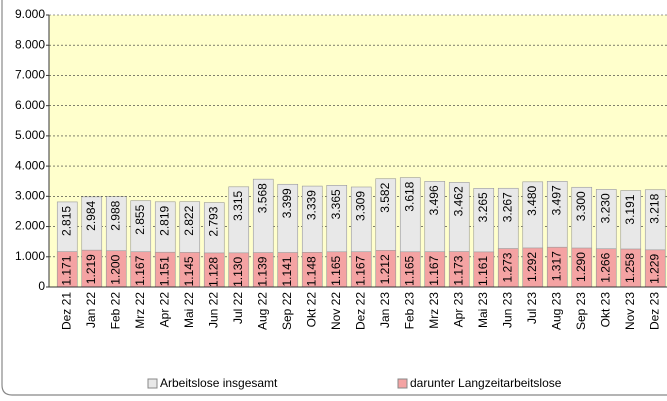 Image resolution: width=667 pixels, height=401 pixels. What do you see at coordinates (507, 267) in the screenshot?
I see `value-label: 1.273` at bounding box center [507, 267].